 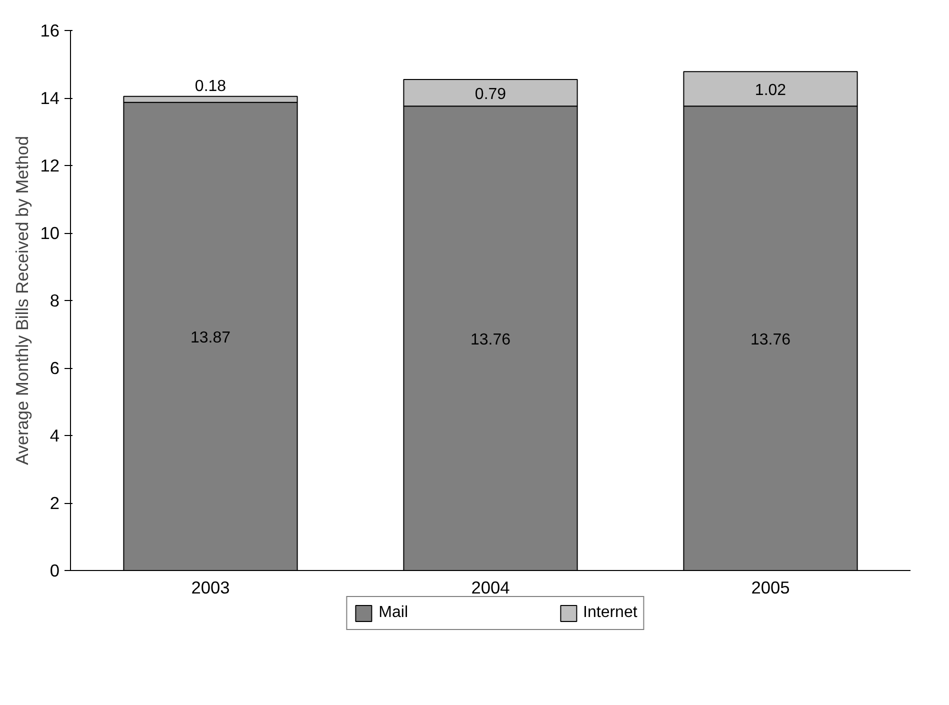 I want to click on x-tick-label: 2003, so click(x=210, y=588).